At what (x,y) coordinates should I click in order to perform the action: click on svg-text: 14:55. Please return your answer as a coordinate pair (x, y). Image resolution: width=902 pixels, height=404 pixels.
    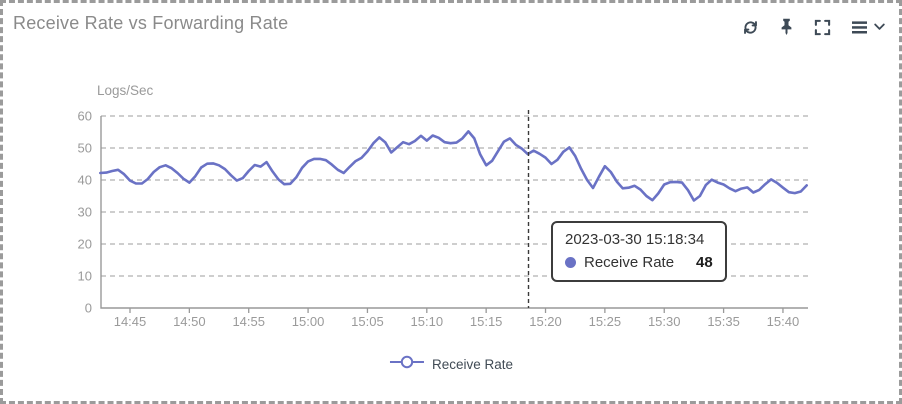
    Looking at the image, I should click on (248, 321).